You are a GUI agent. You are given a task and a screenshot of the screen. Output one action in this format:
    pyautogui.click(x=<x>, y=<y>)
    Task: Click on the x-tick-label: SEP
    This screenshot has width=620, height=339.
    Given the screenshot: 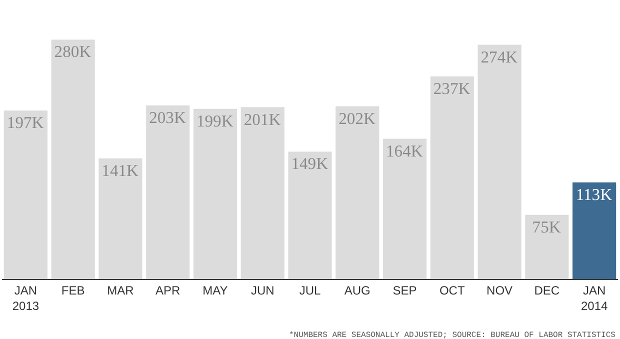 What is the action you would take?
    pyautogui.click(x=404, y=290)
    